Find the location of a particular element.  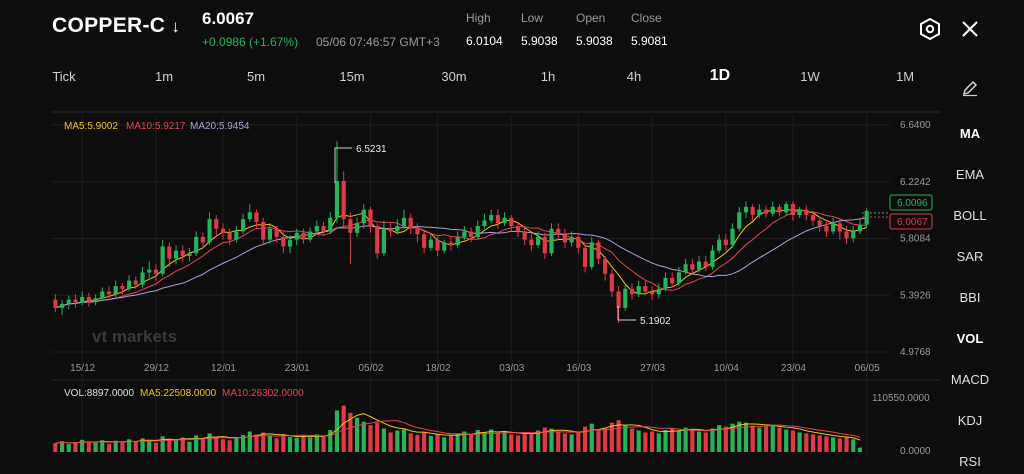

y-tick-label: 5.3926 is located at coordinates (915, 295).